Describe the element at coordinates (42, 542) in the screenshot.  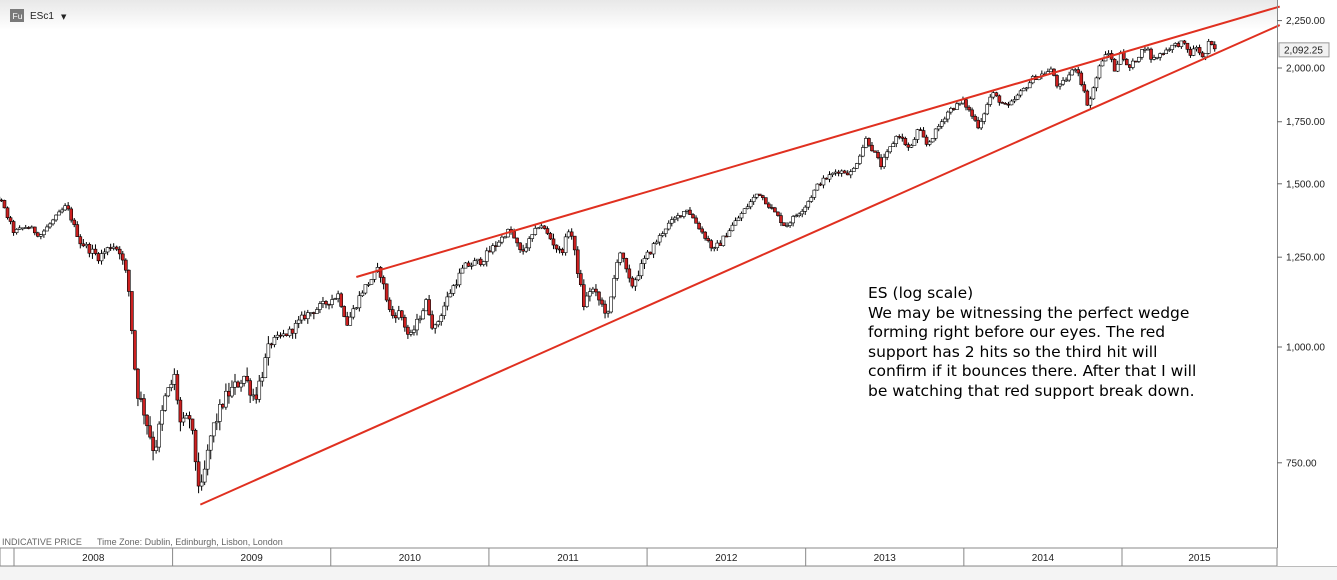
I see `indicative-price-label: INDICATIVE PRICE` at that location.